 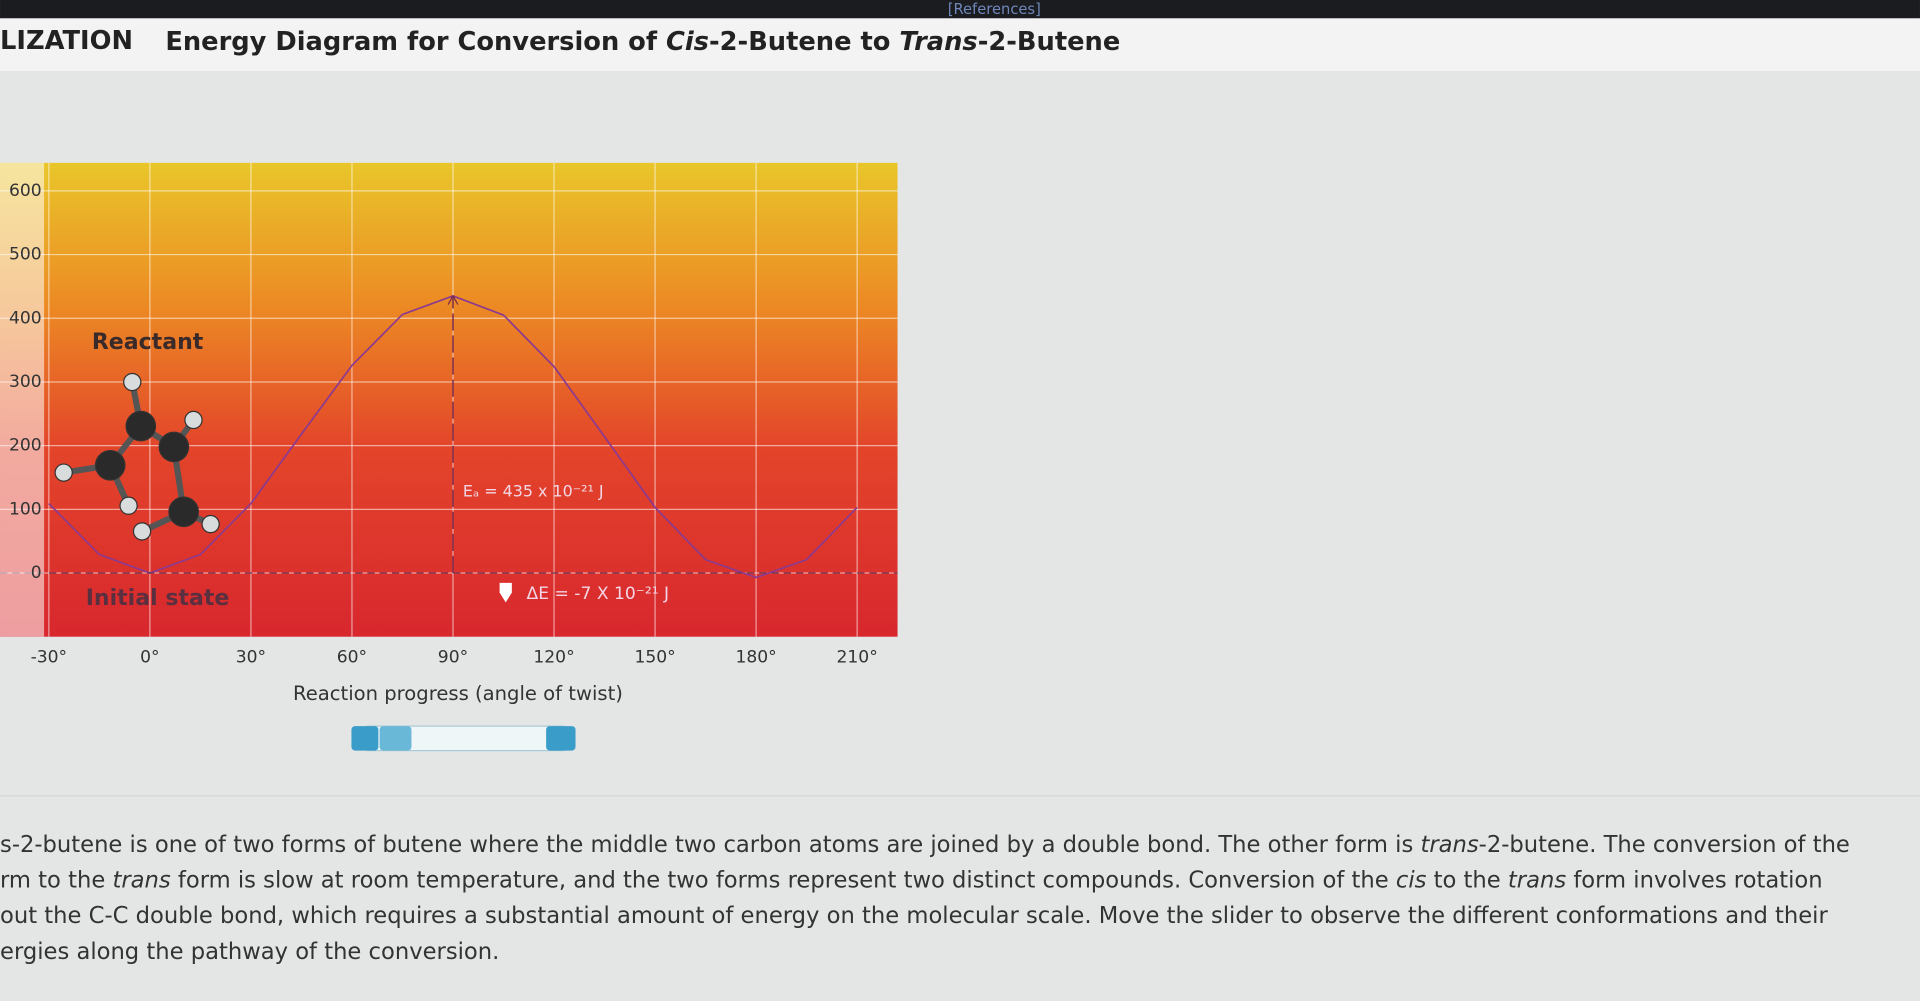 What do you see at coordinates (654, 658) in the screenshot?
I see `x-tick-label: 150°` at bounding box center [654, 658].